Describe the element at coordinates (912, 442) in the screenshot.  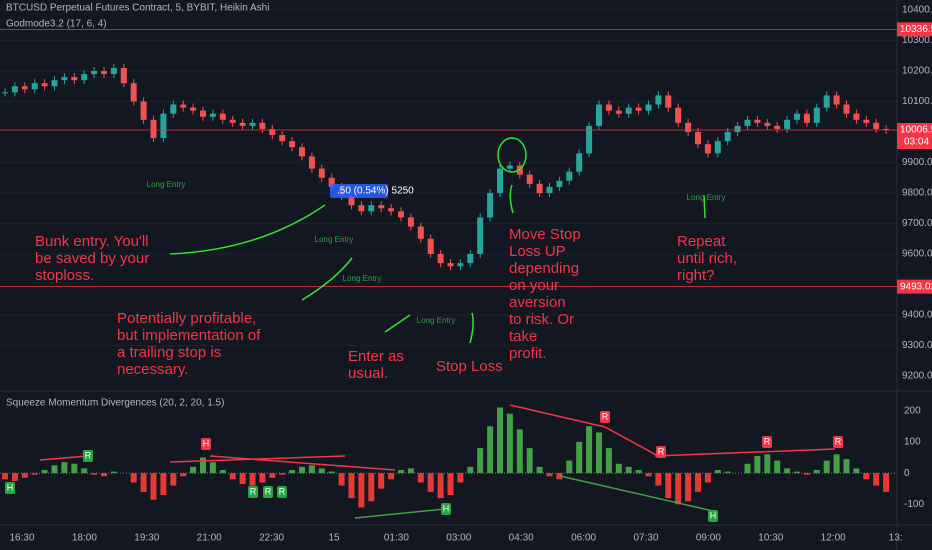
I see `y-tick-label: 100` at that location.